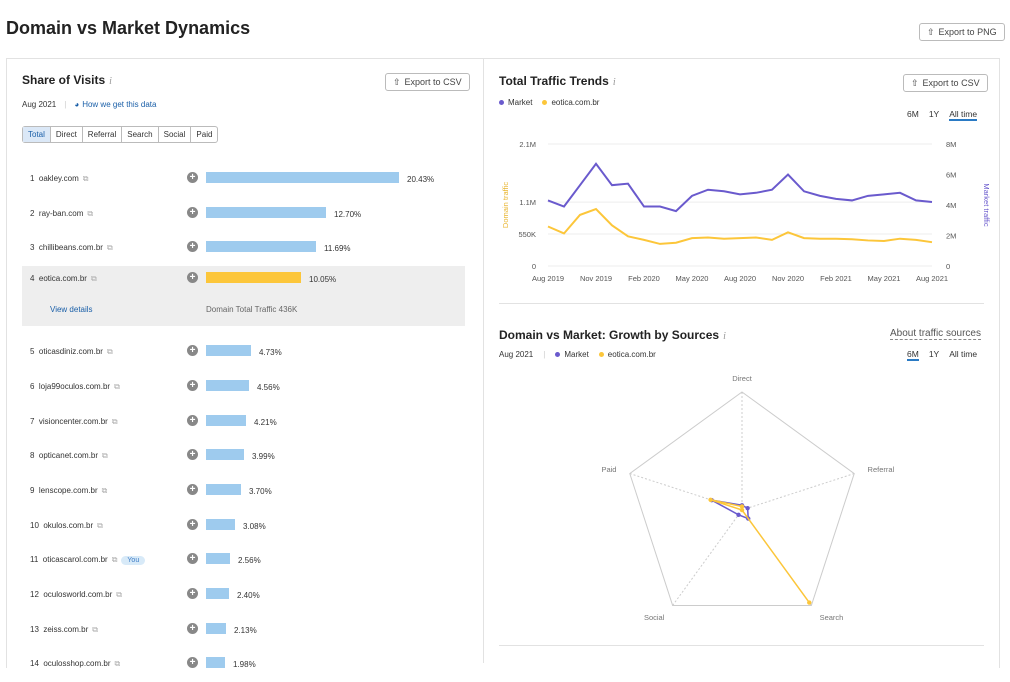  I want to click on export-csv-button: ⇧ Export to CSV, so click(427, 82).